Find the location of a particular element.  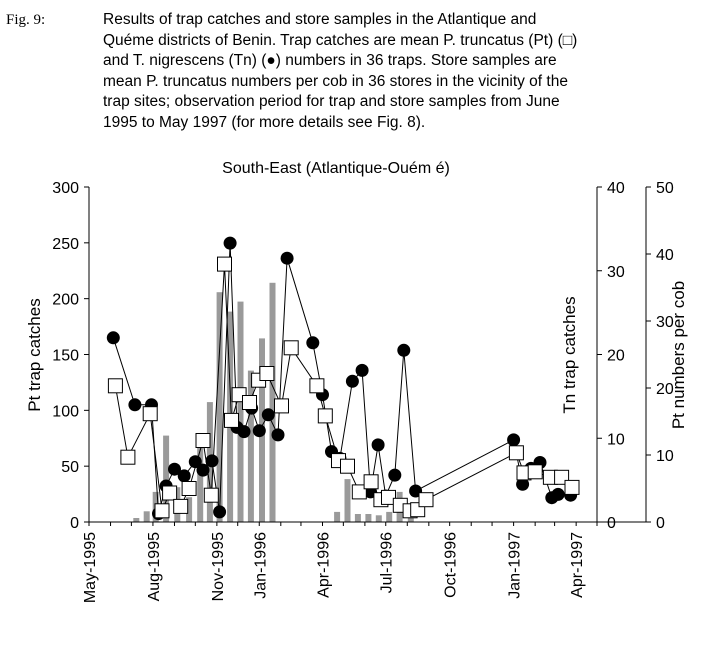

x-tick-label: Apr-1997 is located at coordinates (577, 565).